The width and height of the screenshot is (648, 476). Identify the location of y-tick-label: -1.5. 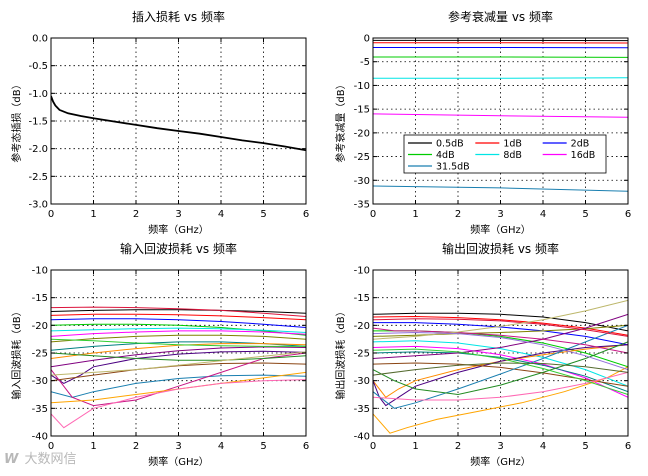
(38, 122).